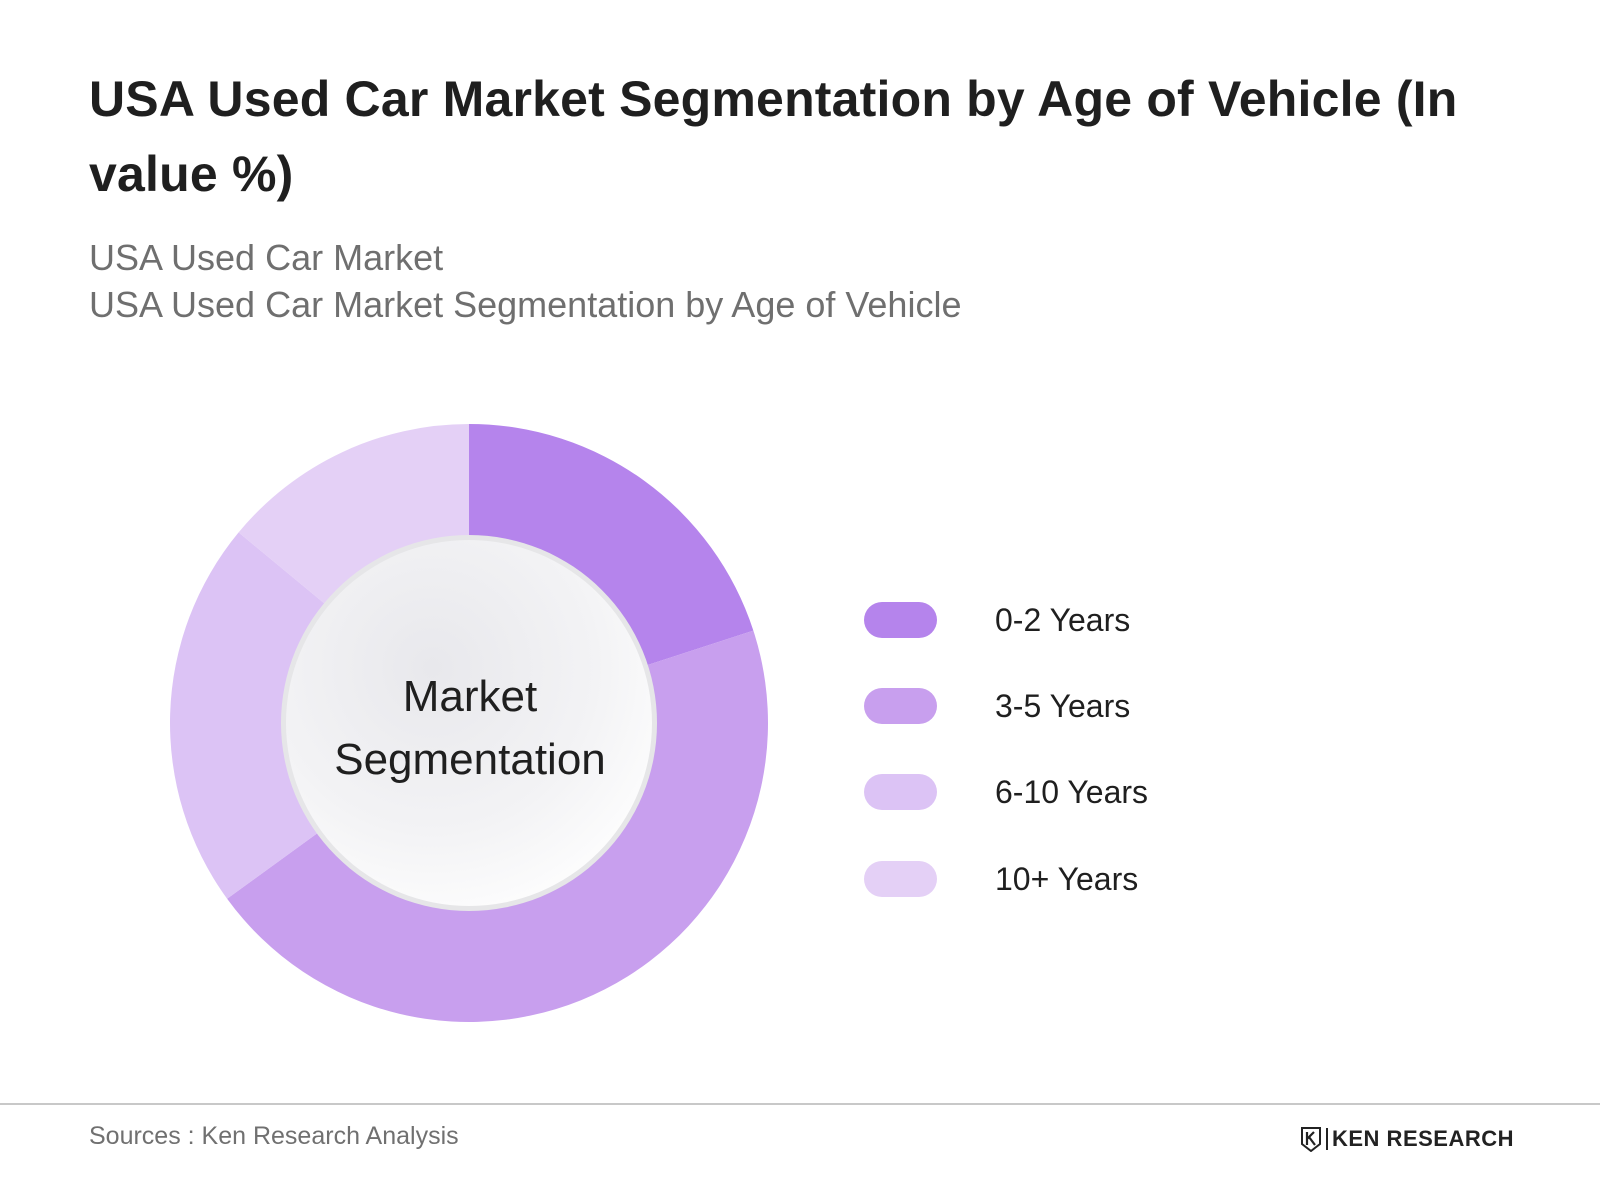 The width and height of the screenshot is (1600, 1200). Describe the element at coordinates (470, 696) in the screenshot. I see `center-label-line1: Market` at that location.